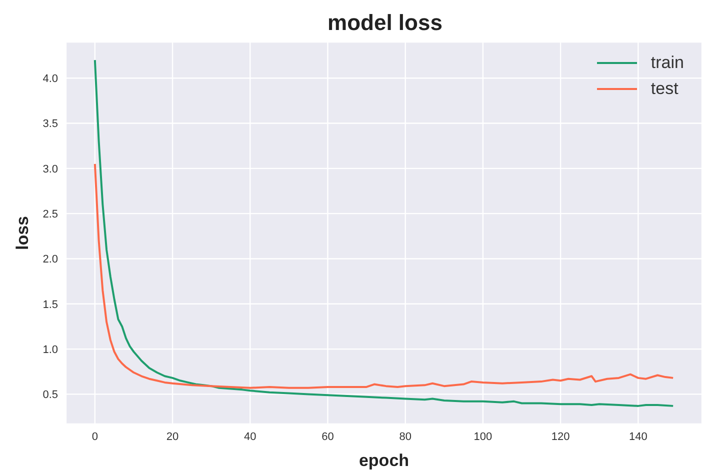 Image resolution: width=708 pixels, height=474 pixels. Describe the element at coordinates (50, 350) in the screenshot. I see `y-tick-label: 1.0` at that location.